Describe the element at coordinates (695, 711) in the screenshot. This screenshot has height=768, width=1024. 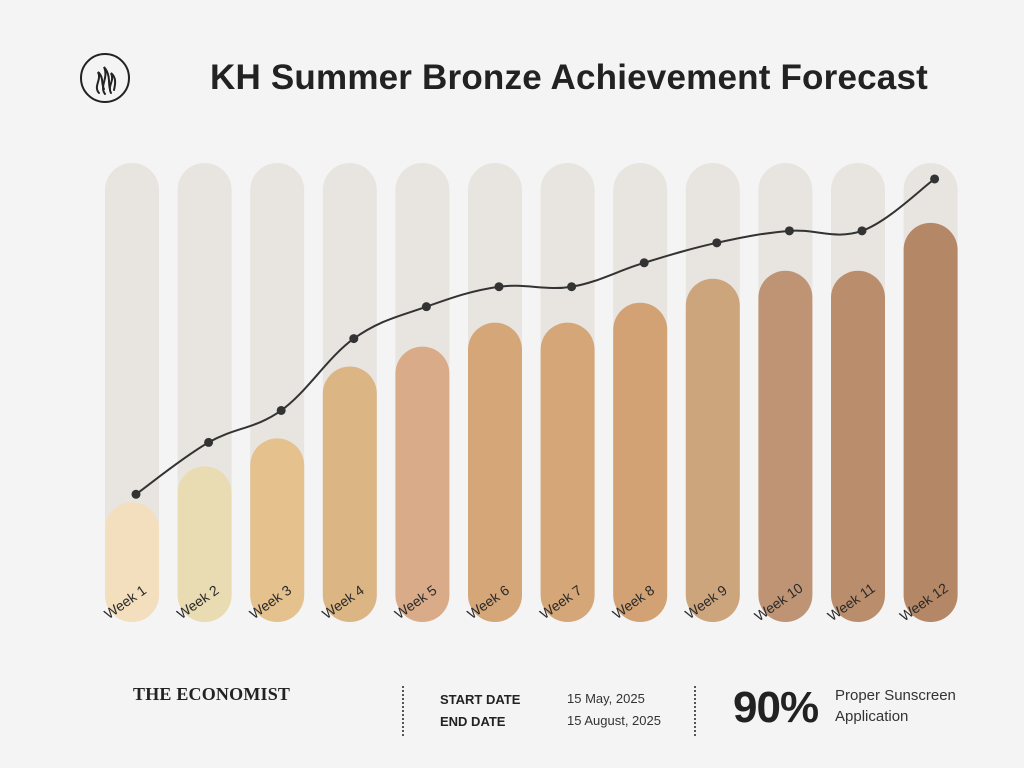
I see `footer-divider-right` at that location.